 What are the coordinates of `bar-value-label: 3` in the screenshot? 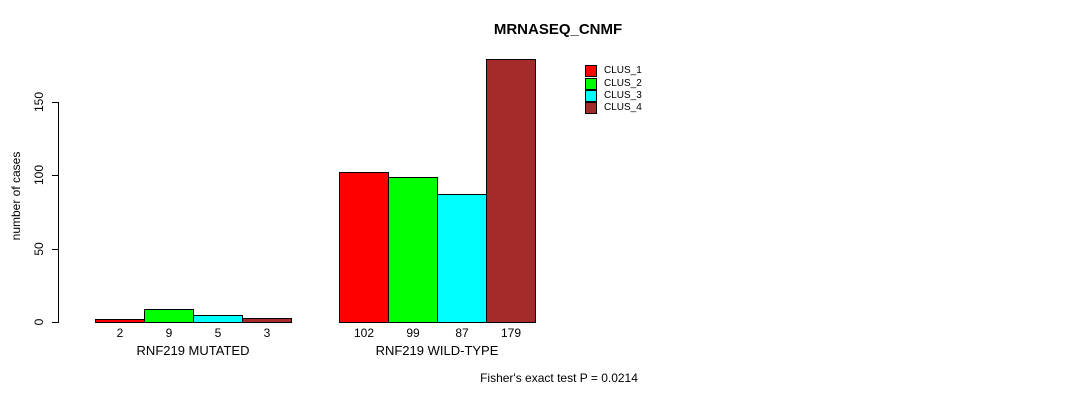 It's located at (267, 333).